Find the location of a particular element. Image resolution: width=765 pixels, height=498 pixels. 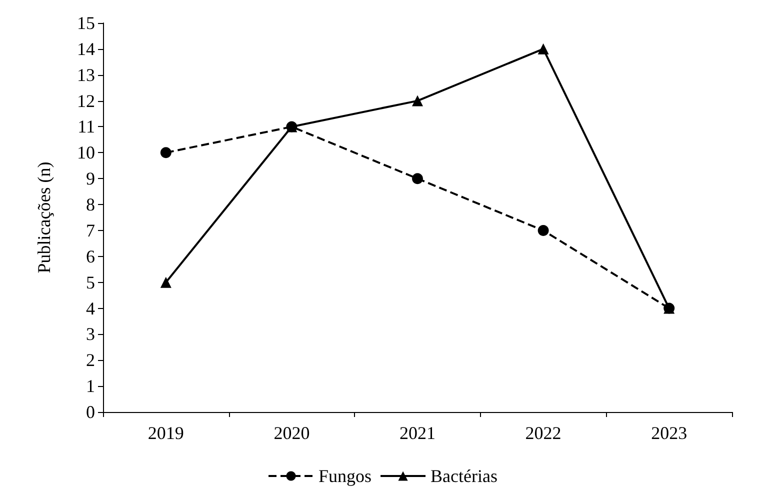

x-tick-label: 2020 is located at coordinates (292, 433).